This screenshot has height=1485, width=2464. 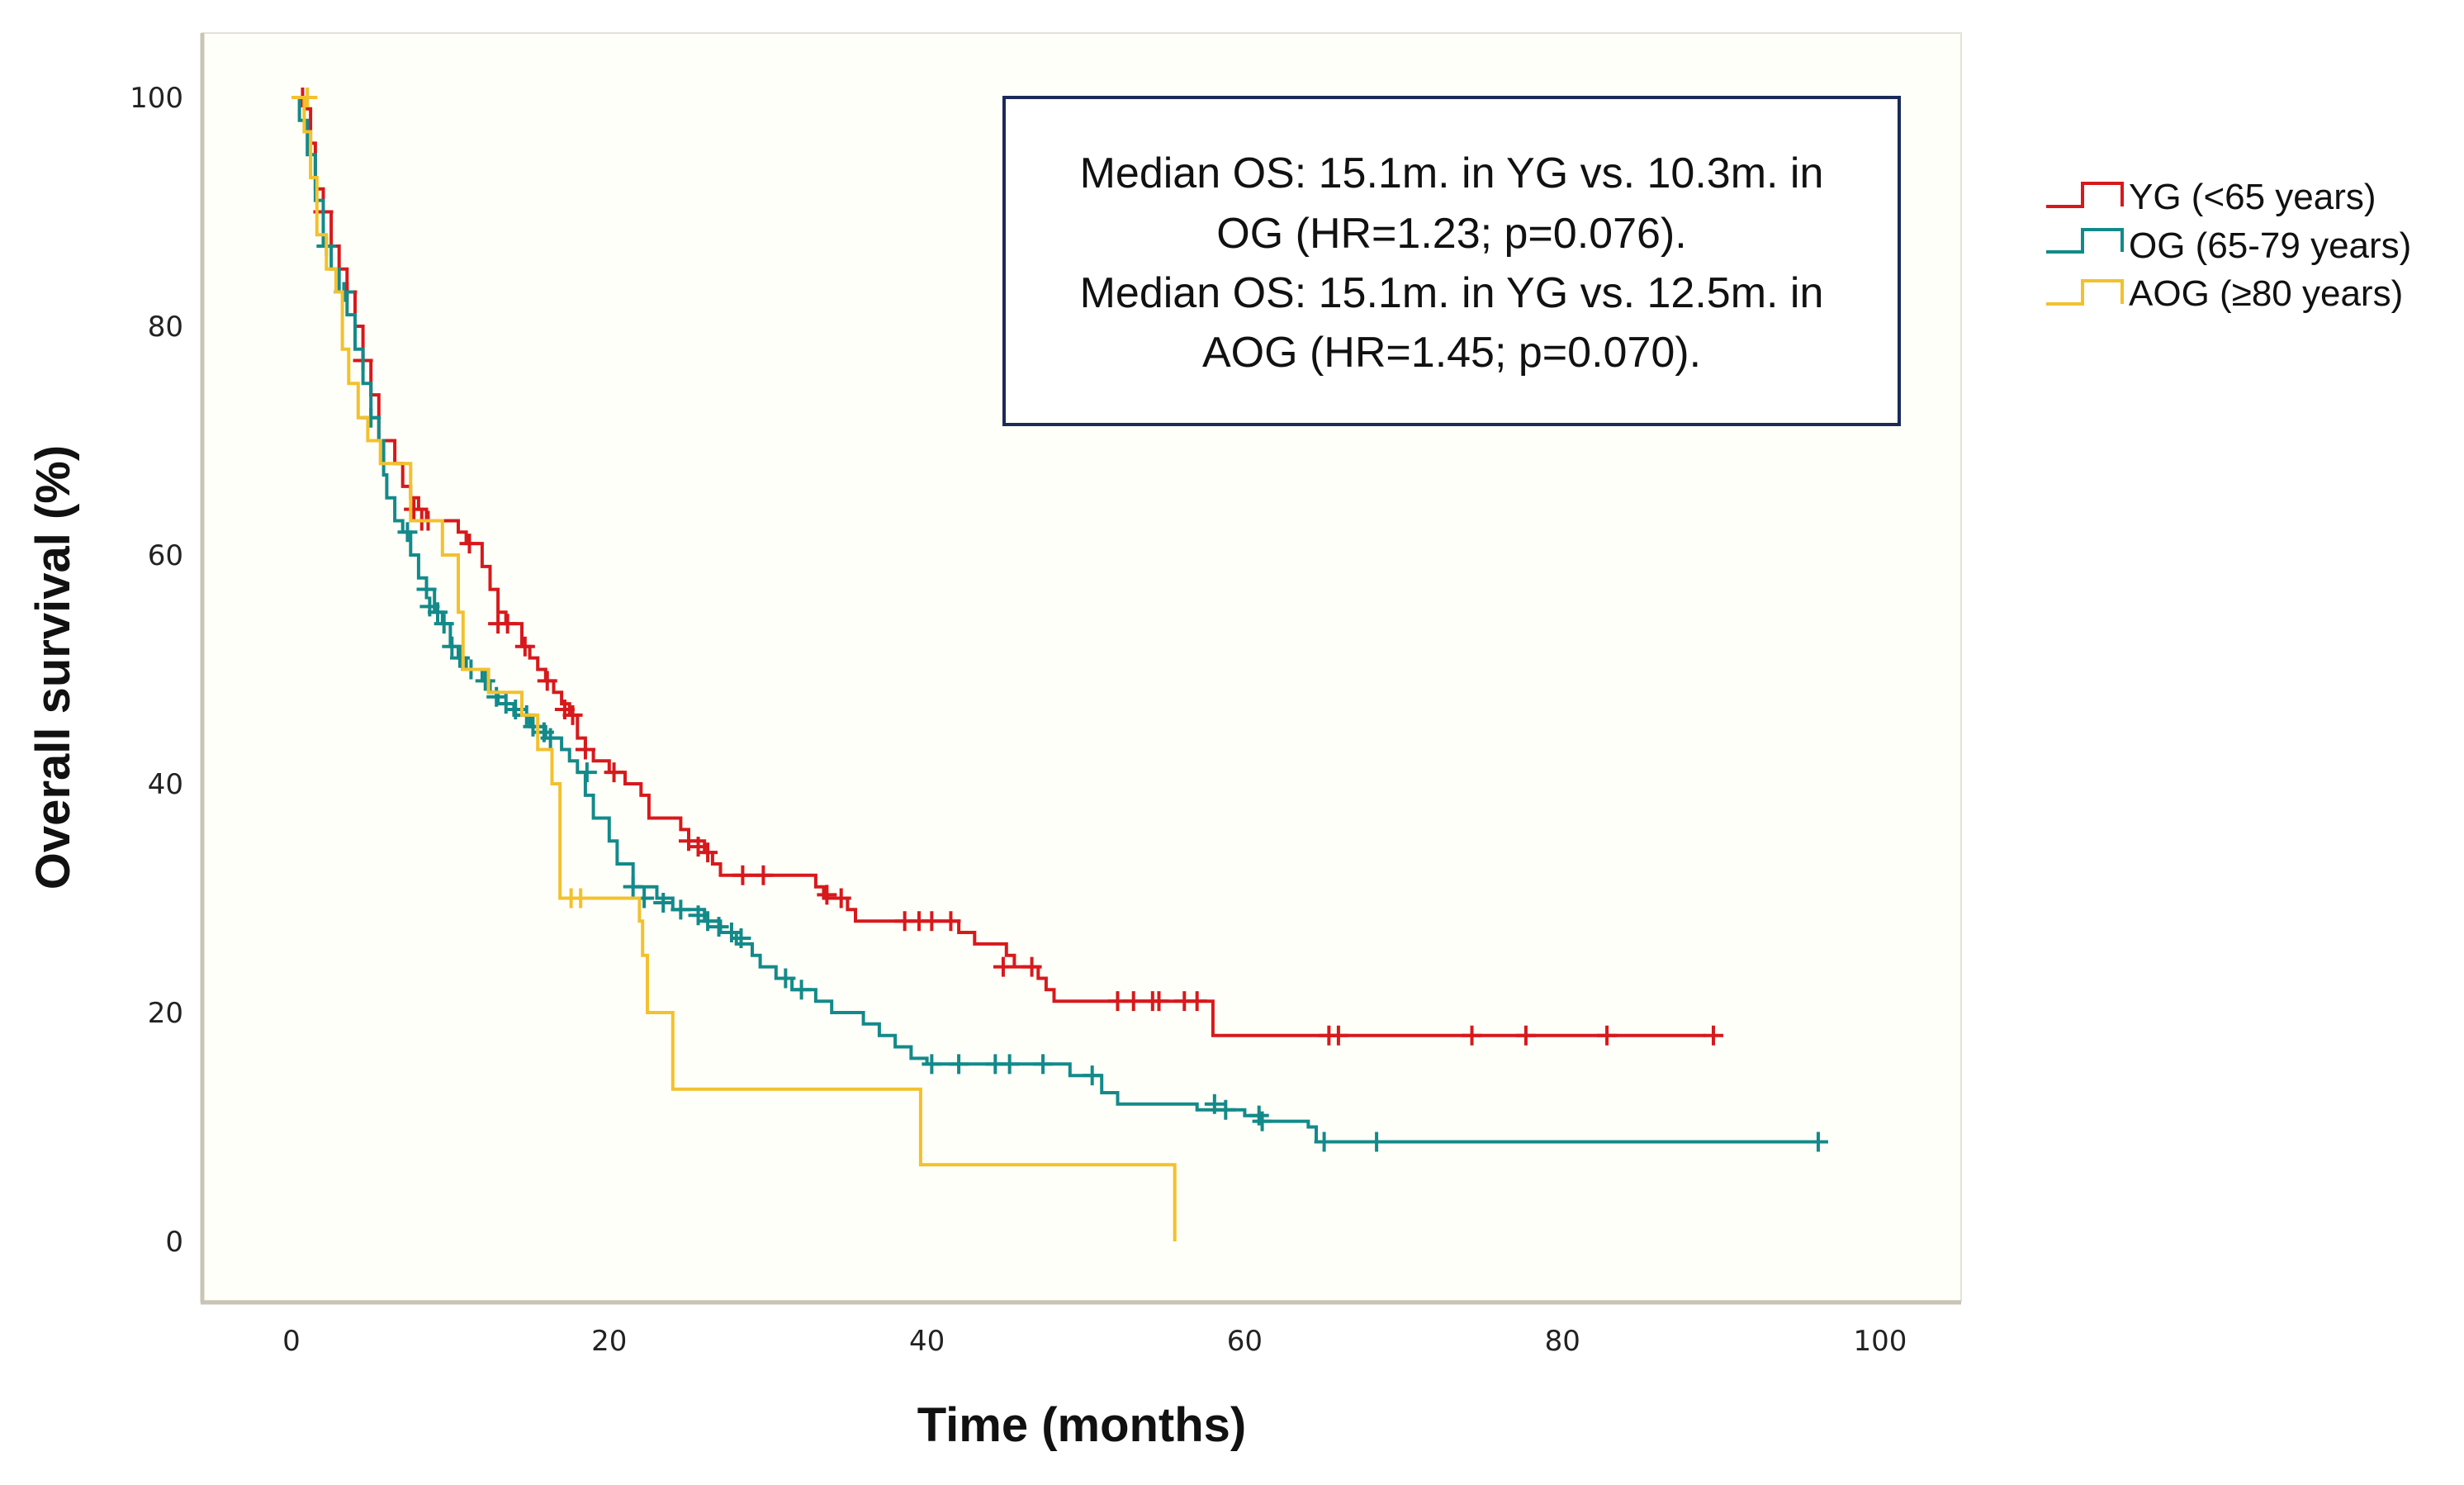 What do you see at coordinates (1094, 1341) in the screenshot?
I see `x-ticks: 0 20 40 60 80 100` at bounding box center [1094, 1341].